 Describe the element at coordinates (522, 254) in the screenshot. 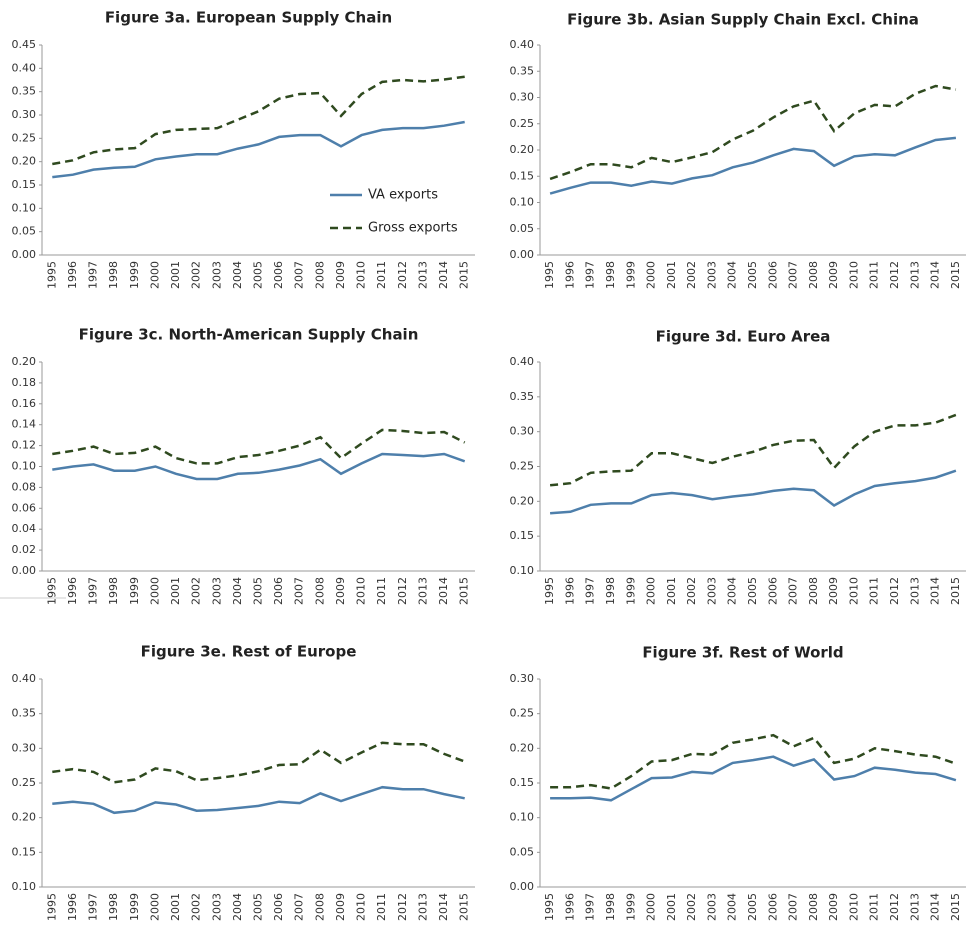

I see `y-tick-label: 0.00` at that location.